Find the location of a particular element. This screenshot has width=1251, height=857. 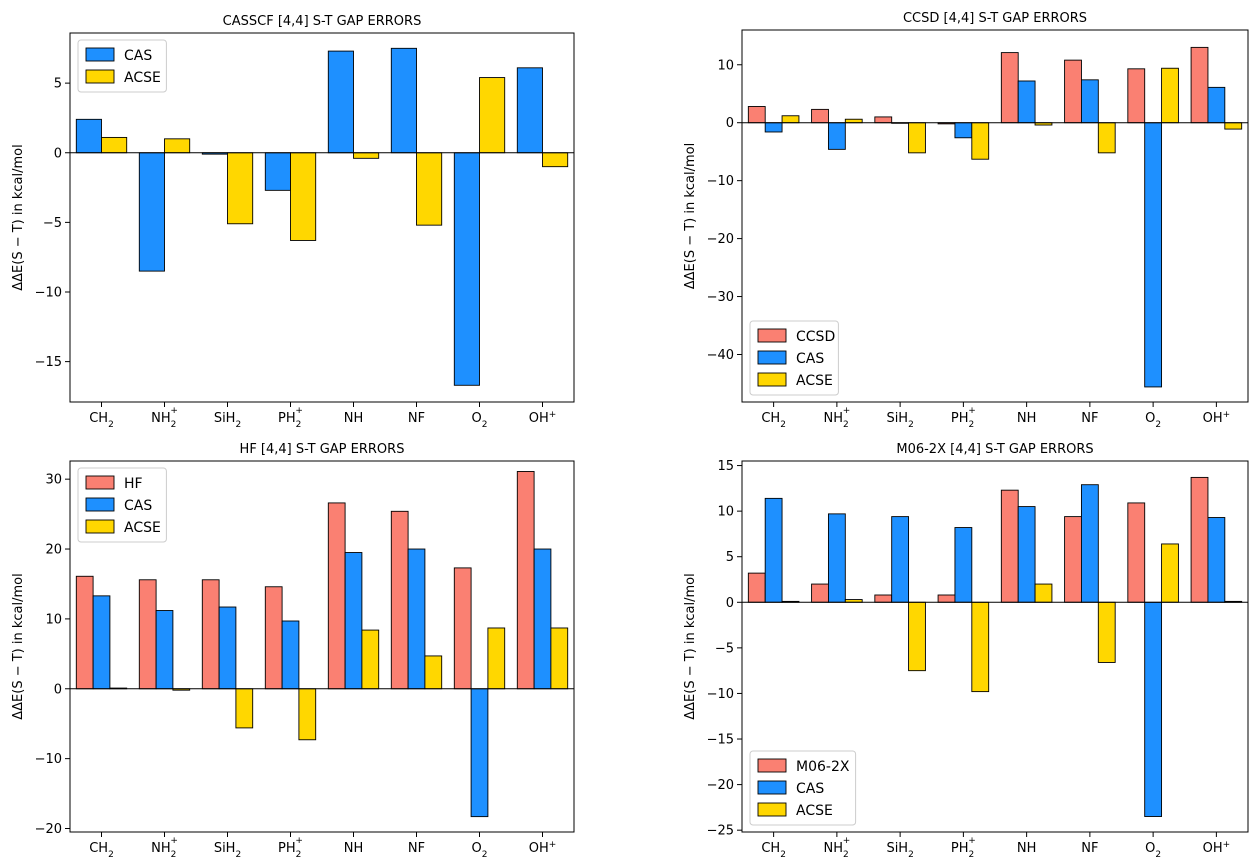

legend-swatch-m06-2x is located at coordinates (772, 765).